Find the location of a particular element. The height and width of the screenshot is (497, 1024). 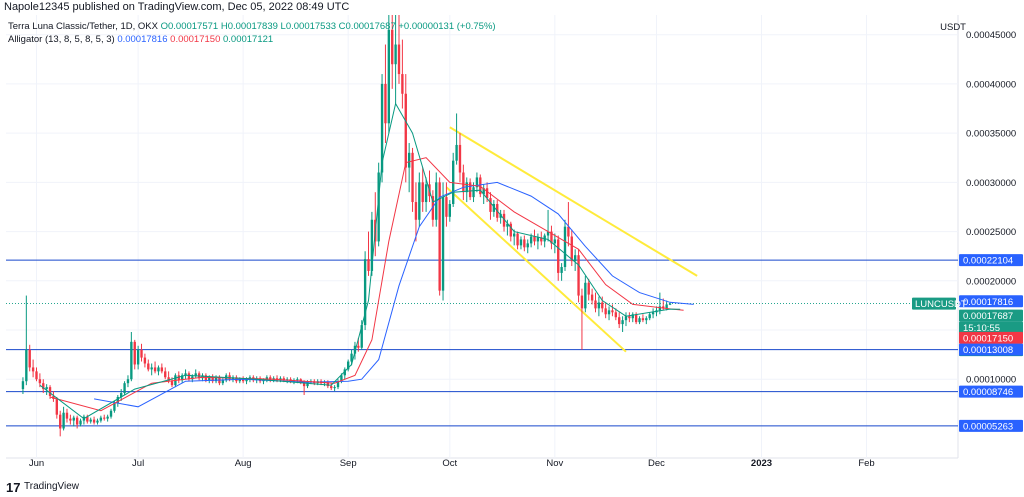

y-tick-label: 0.00030000 is located at coordinates (991, 183).